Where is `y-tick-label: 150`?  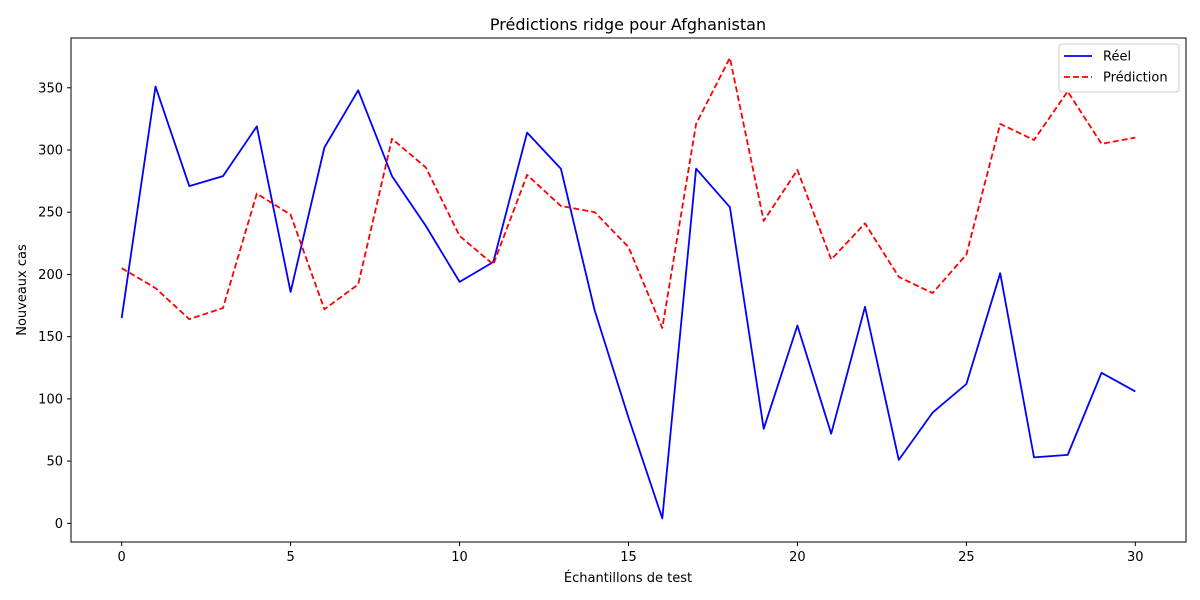
y-tick-label: 150 is located at coordinates (50, 337).